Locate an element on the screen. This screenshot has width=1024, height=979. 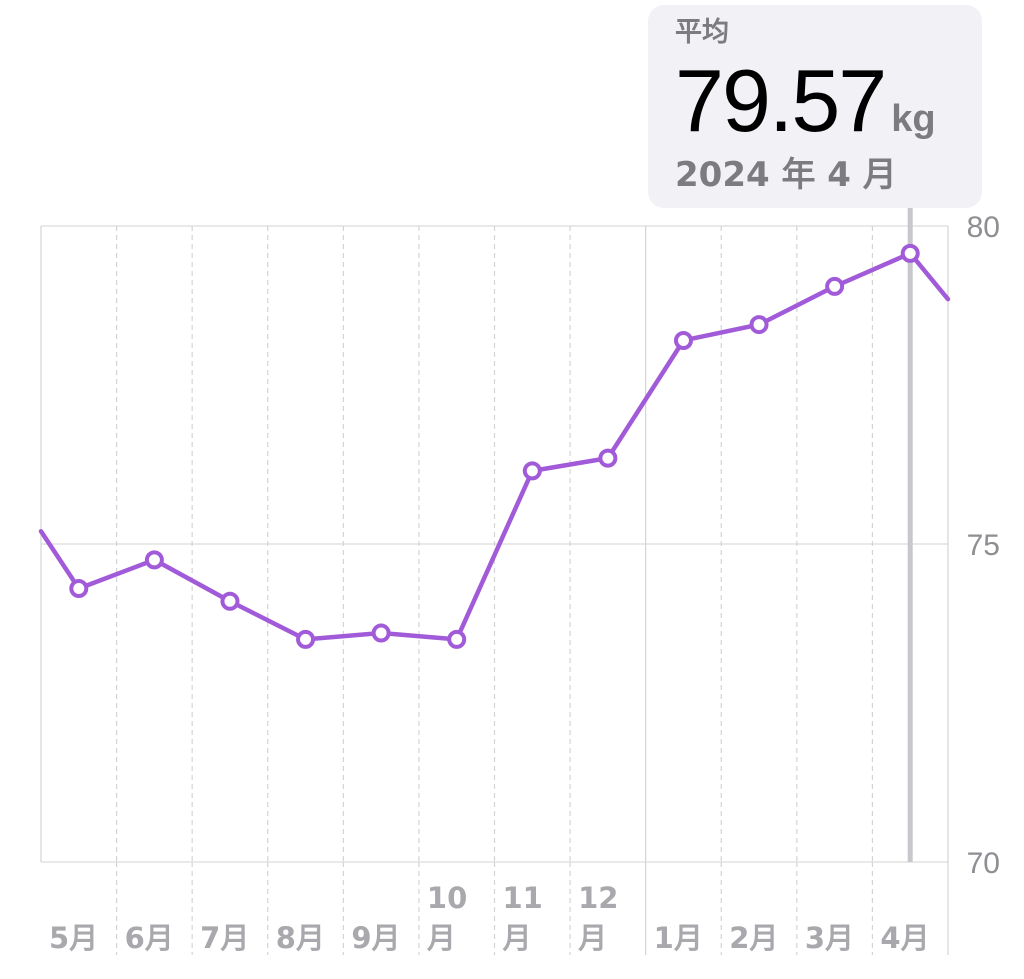
x-tick-label: 1月 is located at coordinates (678, 938).